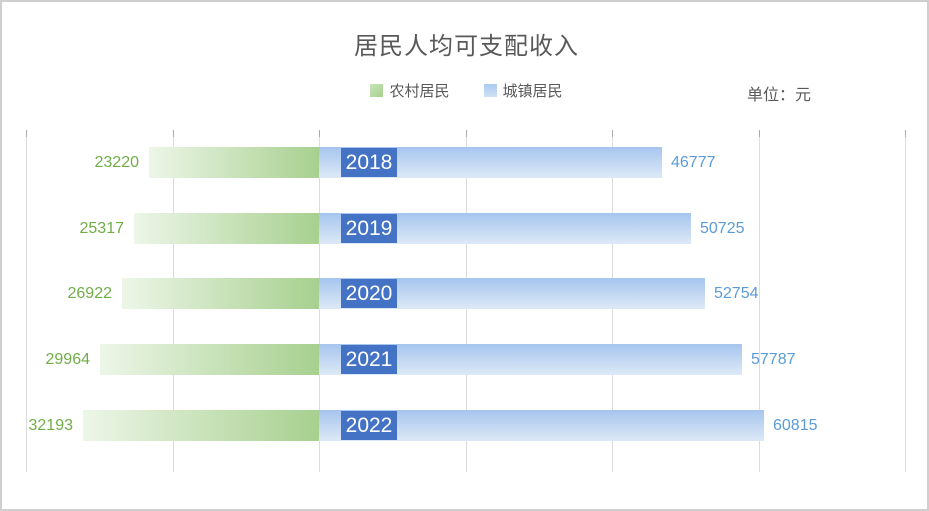 This screenshot has width=929, height=511. What do you see at coordinates (369, 359) in the screenshot?
I see `year-label-2021: 2021` at bounding box center [369, 359].